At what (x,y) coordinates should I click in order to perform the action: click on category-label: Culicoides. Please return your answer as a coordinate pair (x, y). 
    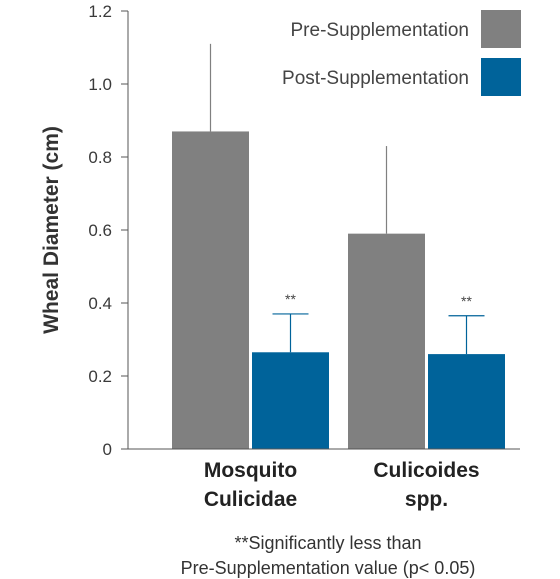
    Looking at the image, I should click on (426, 470).